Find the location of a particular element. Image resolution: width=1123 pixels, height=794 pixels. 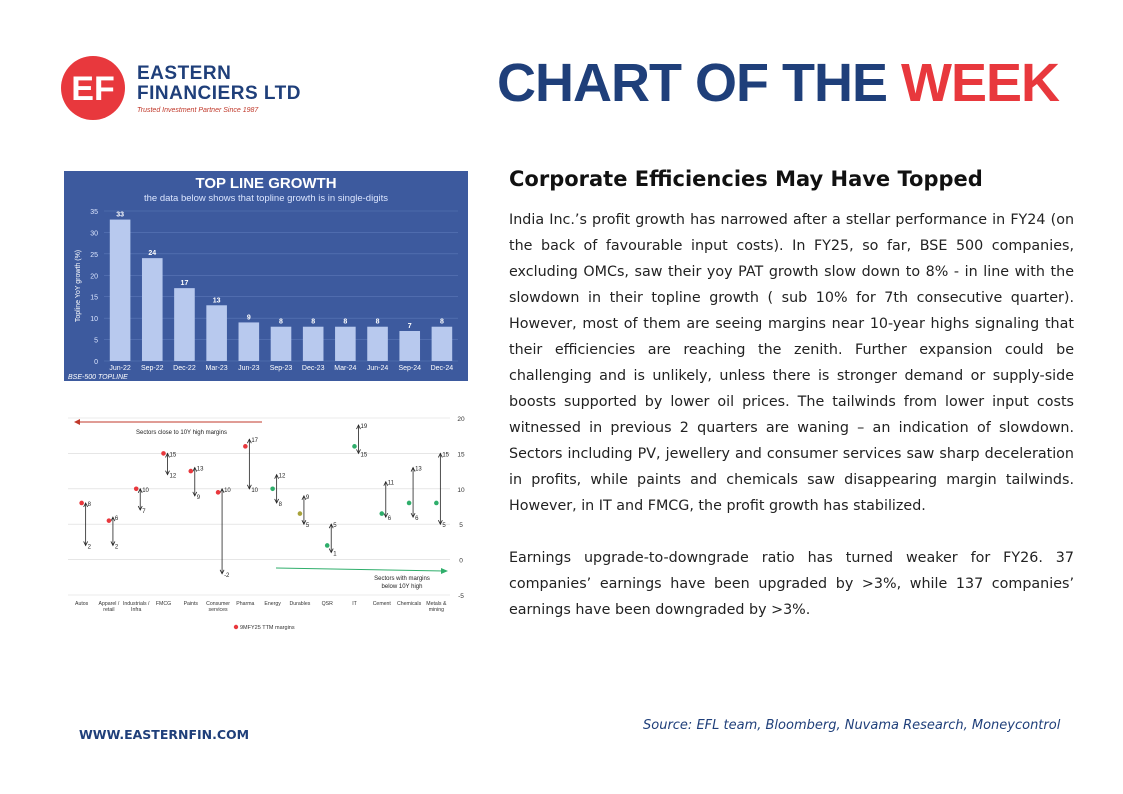

x-tick-label: Consumer is located at coordinates (218, 604).